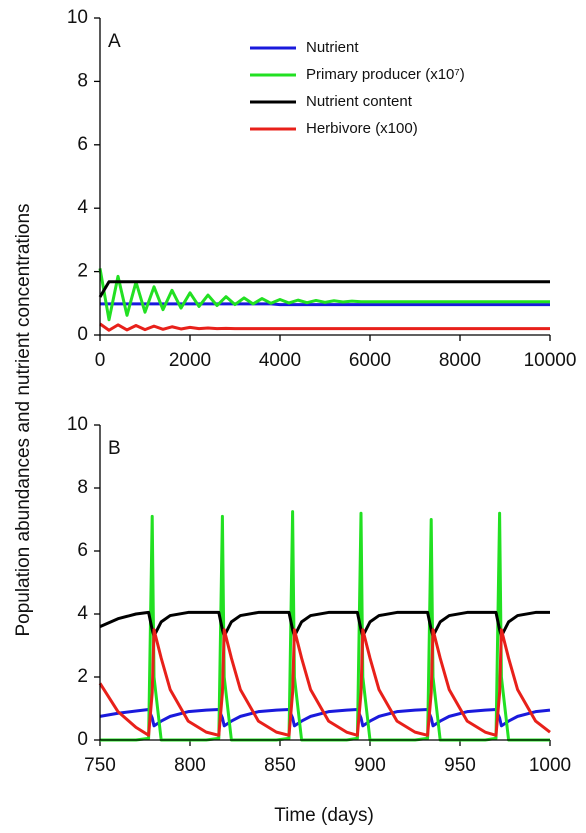  I want to click on panel-label: B, so click(114, 448).